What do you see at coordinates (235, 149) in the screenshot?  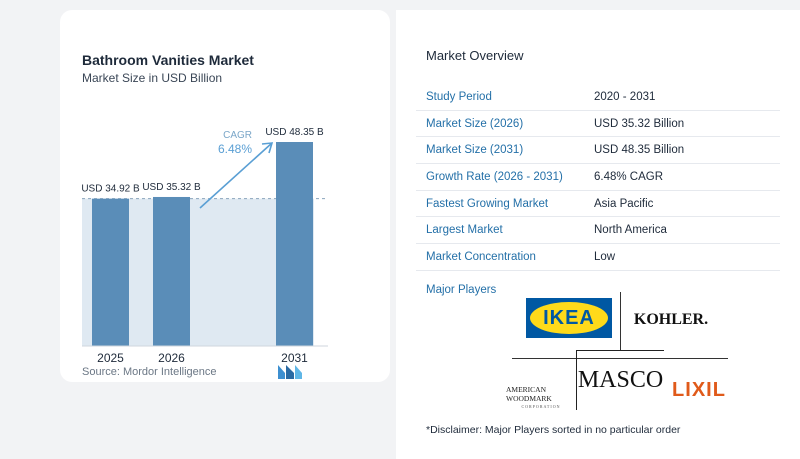 I see `cagr-value: 6.48%` at bounding box center [235, 149].